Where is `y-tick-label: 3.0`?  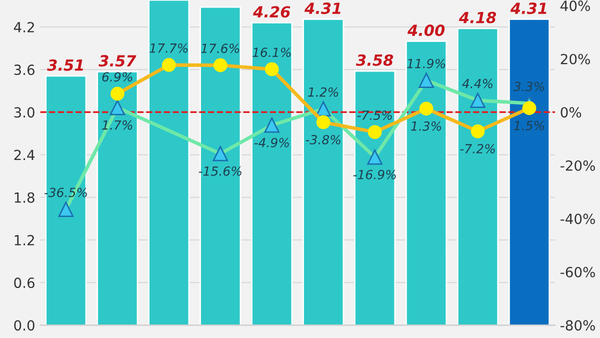
y-tick-label: 3.0 is located at coordinates (24, 112).